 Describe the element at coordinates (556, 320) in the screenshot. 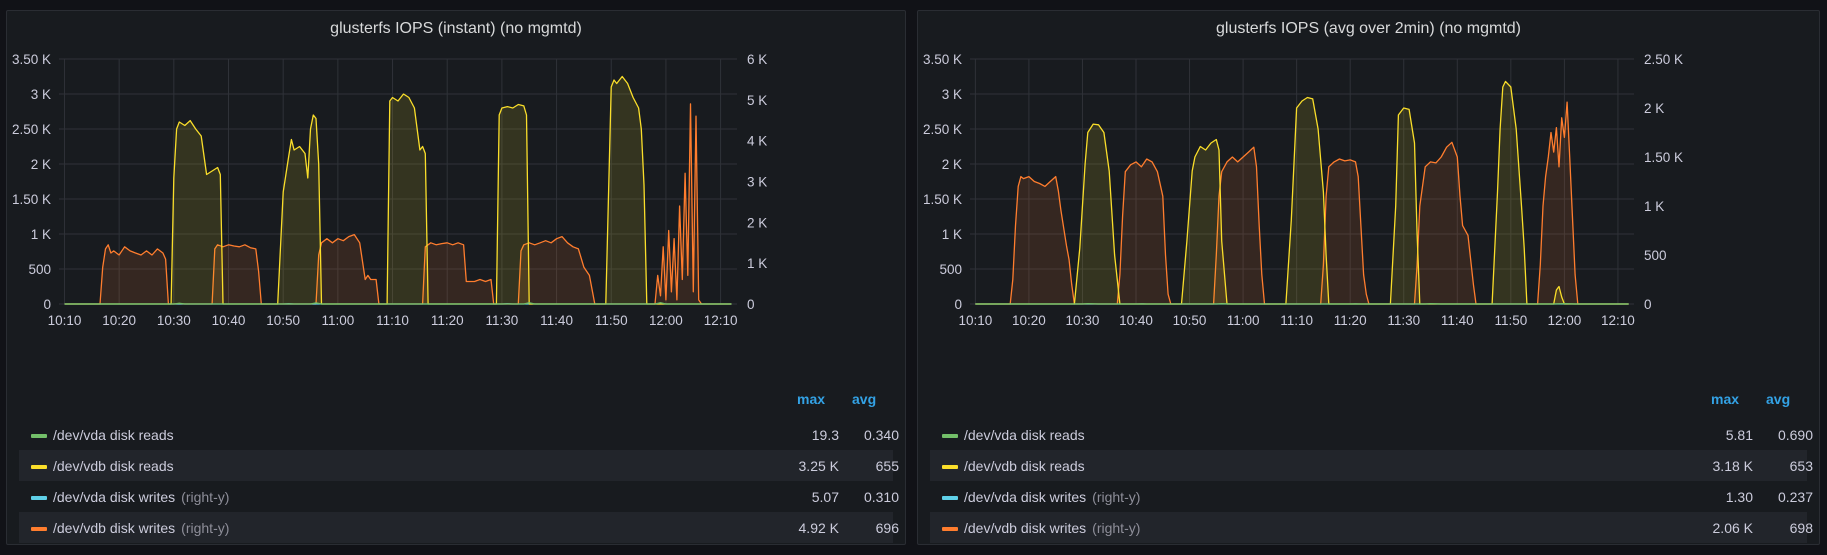

I see `x-tick-label: 11:40` at that location.